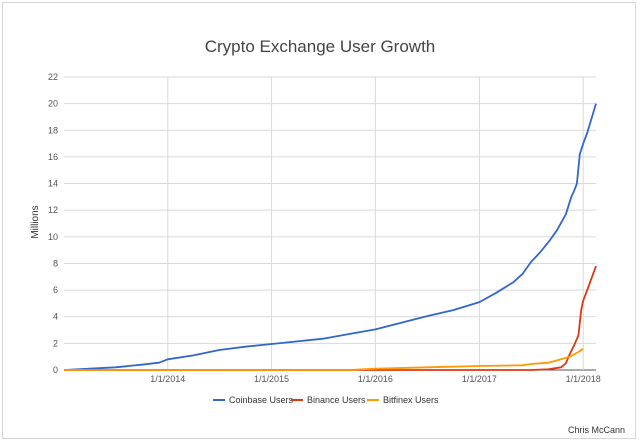  Describe the element at coordinates (55, 343) in the screenshot. I see `y-tick-label: 2` at that location.